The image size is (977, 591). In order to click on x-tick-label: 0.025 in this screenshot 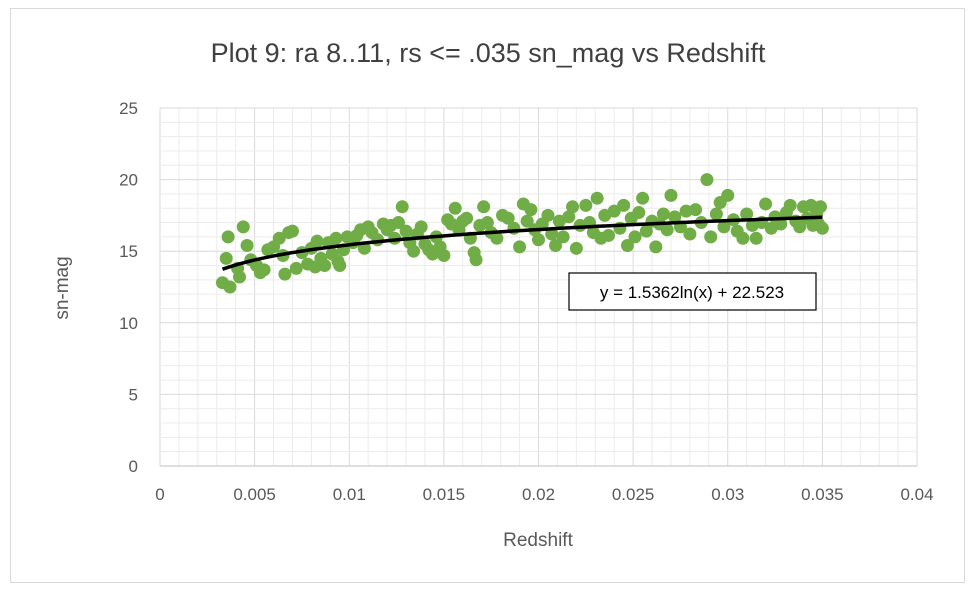, I will do `click(633, 494)`.